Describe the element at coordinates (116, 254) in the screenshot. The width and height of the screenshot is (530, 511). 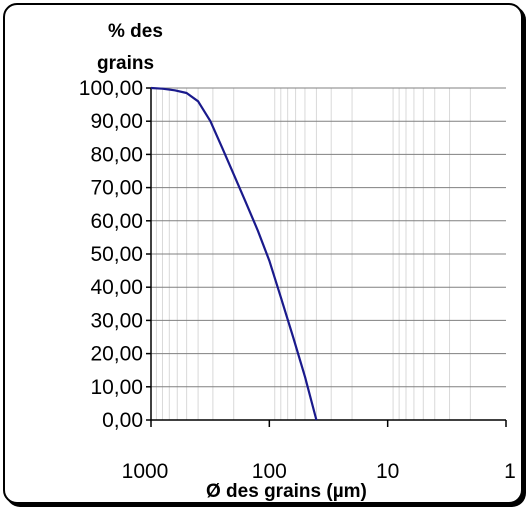
I see `y-tick-label: 50,00` at that location.